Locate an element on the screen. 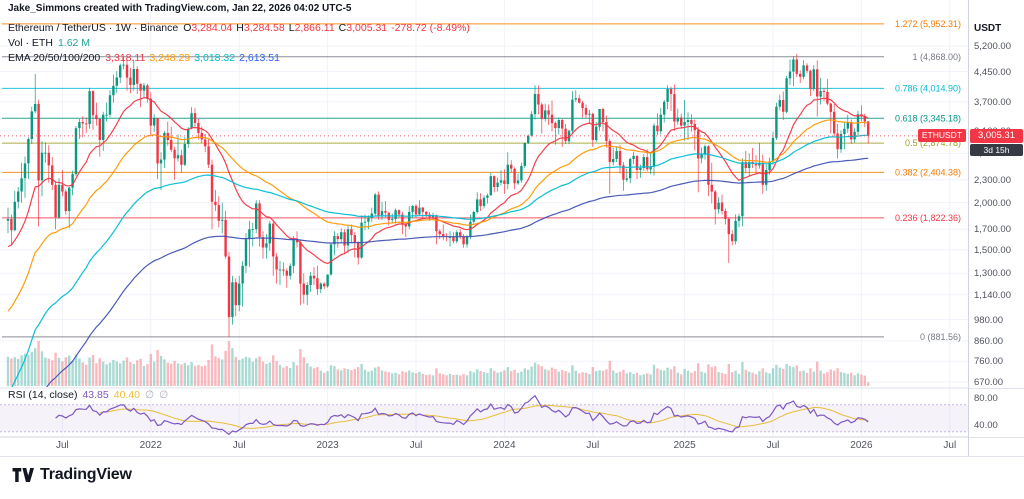  rsi-legend-row: RSI (14, close) 43.85 40.40 ∅ ∅ is located at coordinates (90, 395).